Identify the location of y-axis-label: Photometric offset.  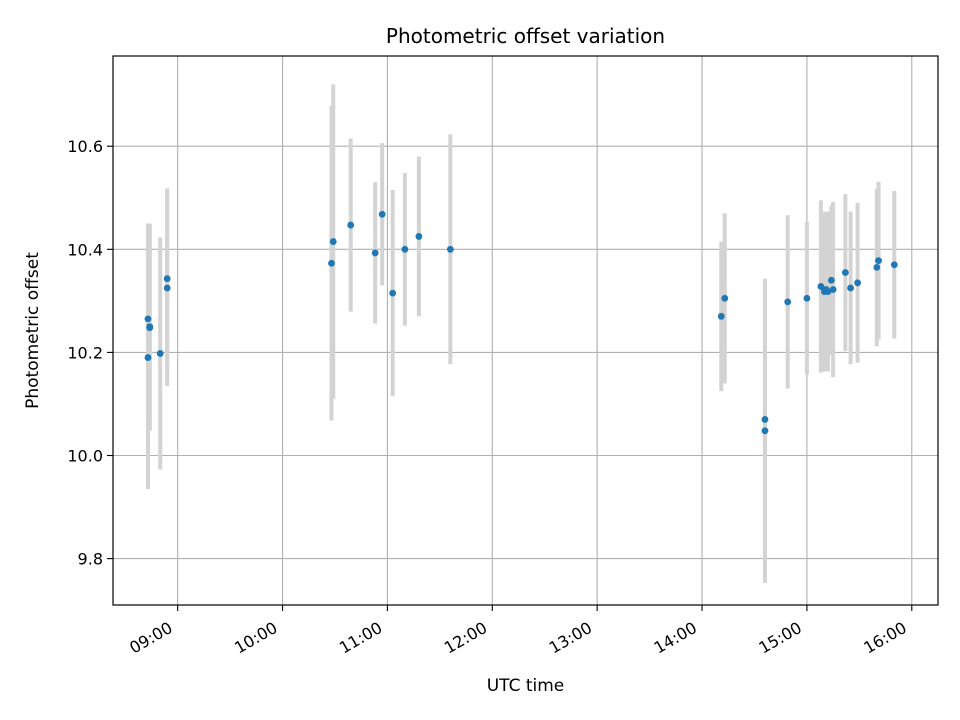
(33, 330).